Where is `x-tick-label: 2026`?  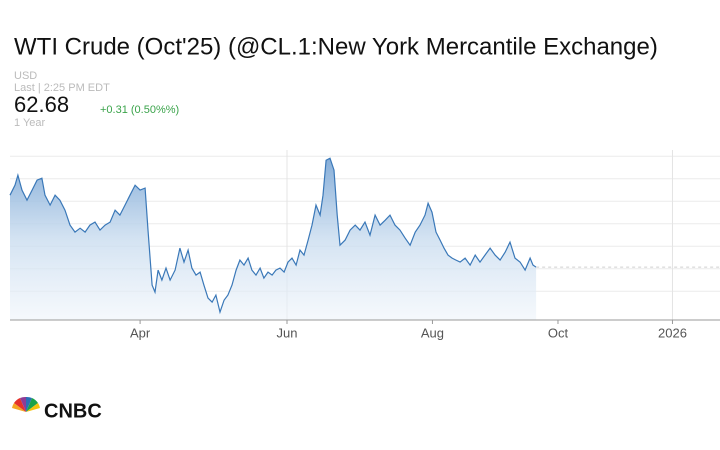 x-tick-label: 2026 is located at coordinates (672, 332).